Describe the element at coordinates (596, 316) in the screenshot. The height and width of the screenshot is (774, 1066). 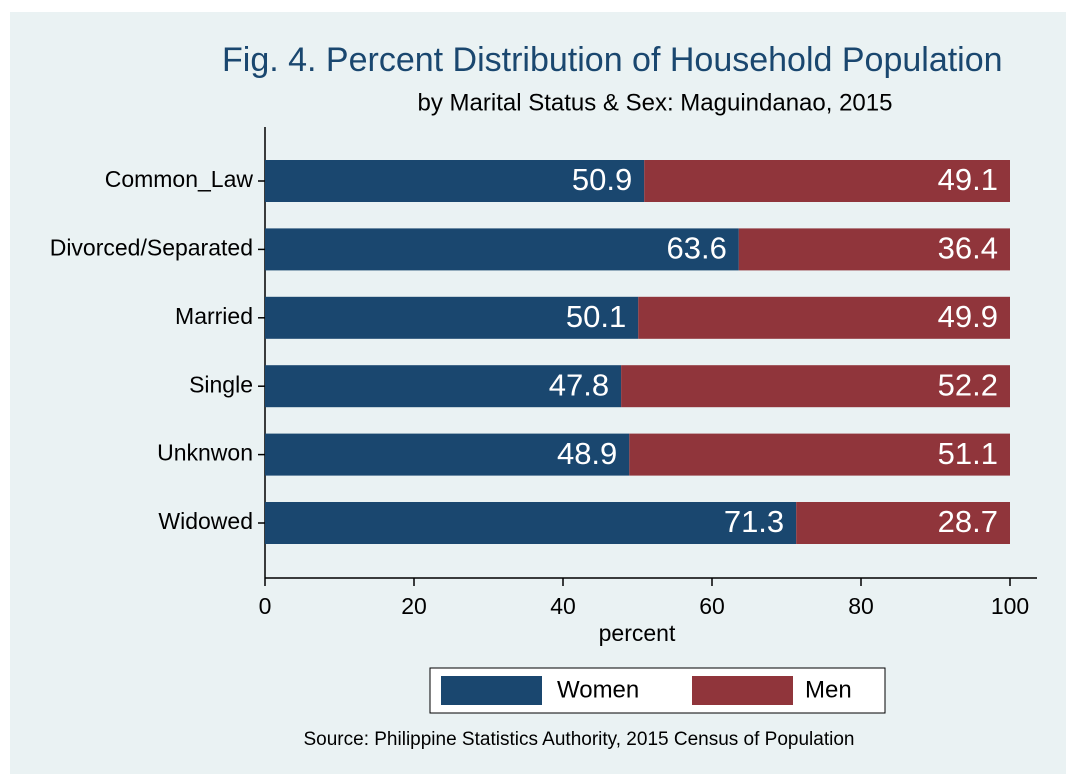
I see `data-label: 50.1` at that location.